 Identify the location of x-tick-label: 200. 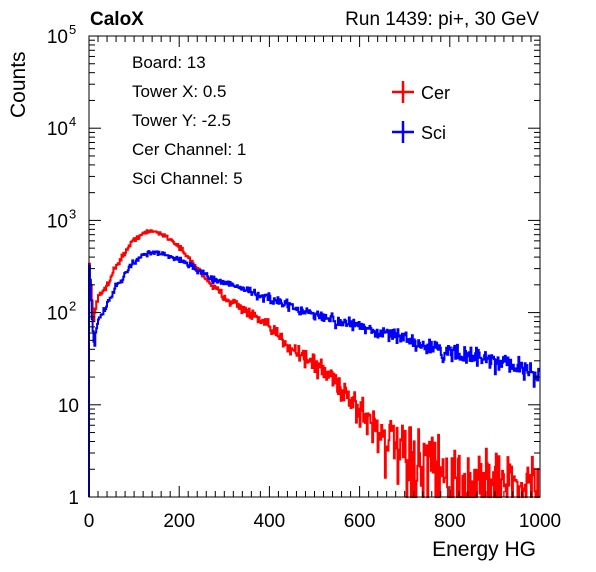
(179, 521).